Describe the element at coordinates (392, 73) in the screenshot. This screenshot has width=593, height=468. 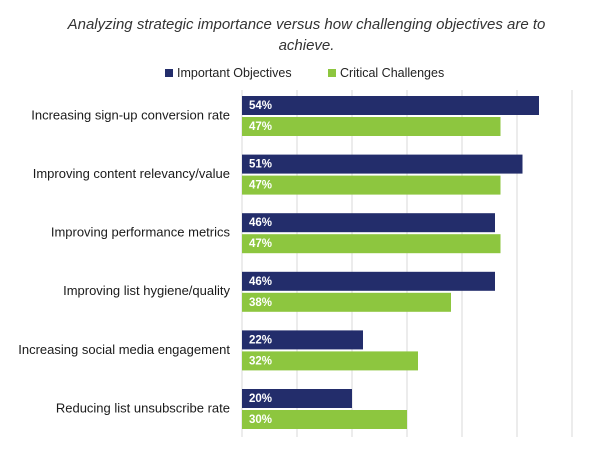
I see `legend-label-critical-challenges: Critical Challenges` at that location.